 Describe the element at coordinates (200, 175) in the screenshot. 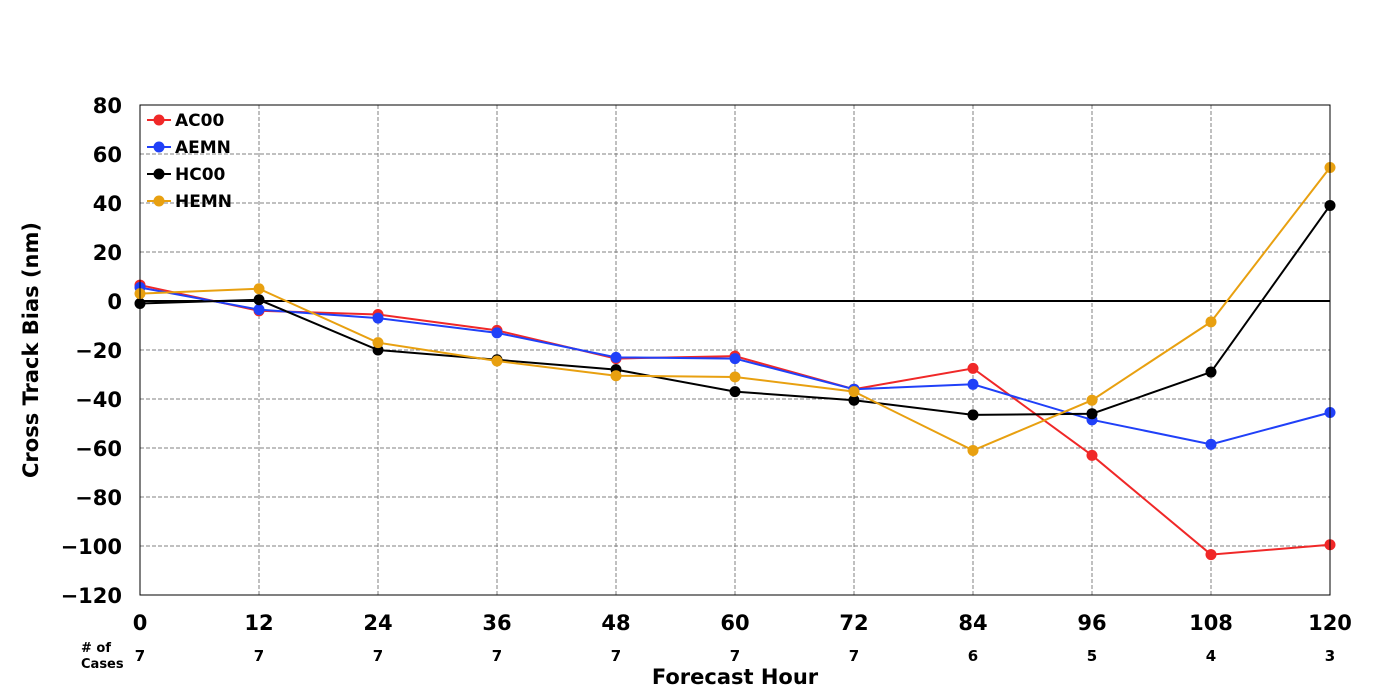

I see `legend-label: HC00` at that location.